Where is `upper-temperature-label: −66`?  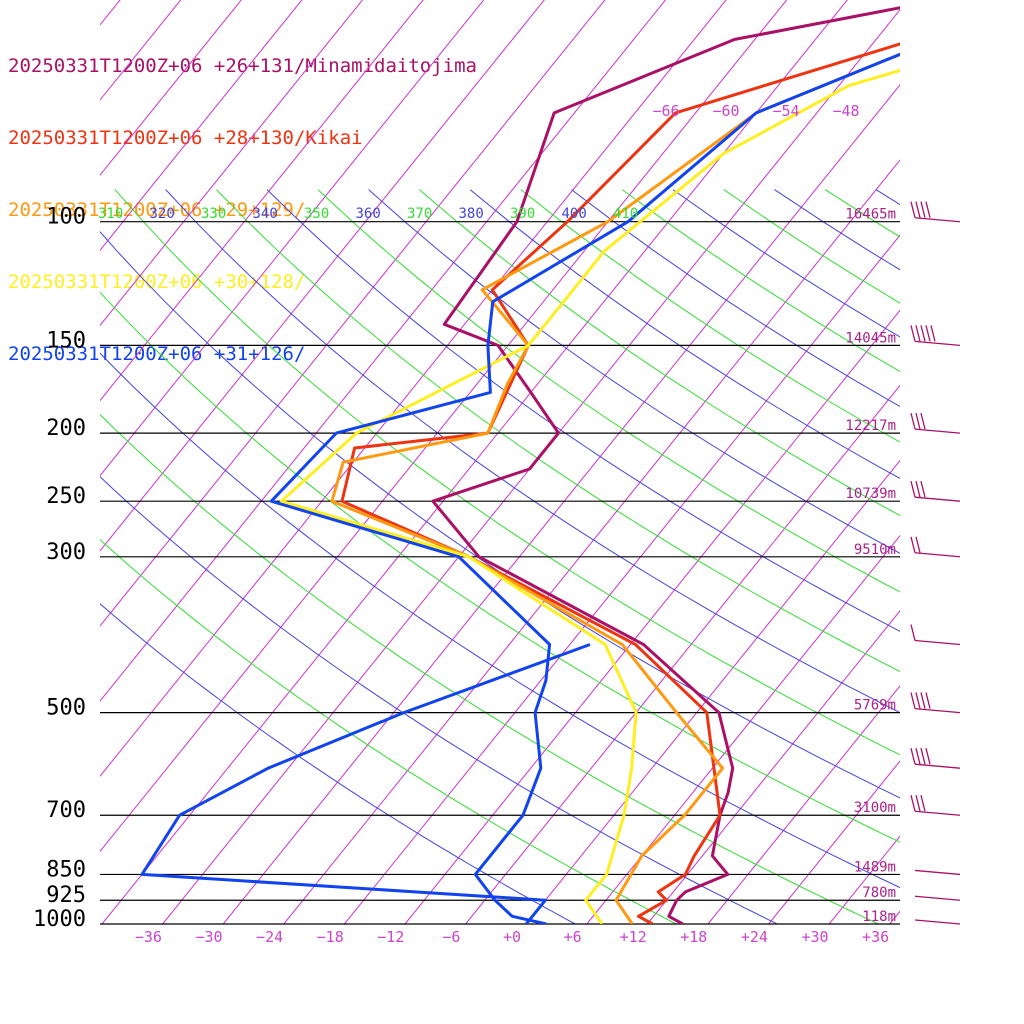
upper-temperature-label: −66 is located at coordinates (665, 111).